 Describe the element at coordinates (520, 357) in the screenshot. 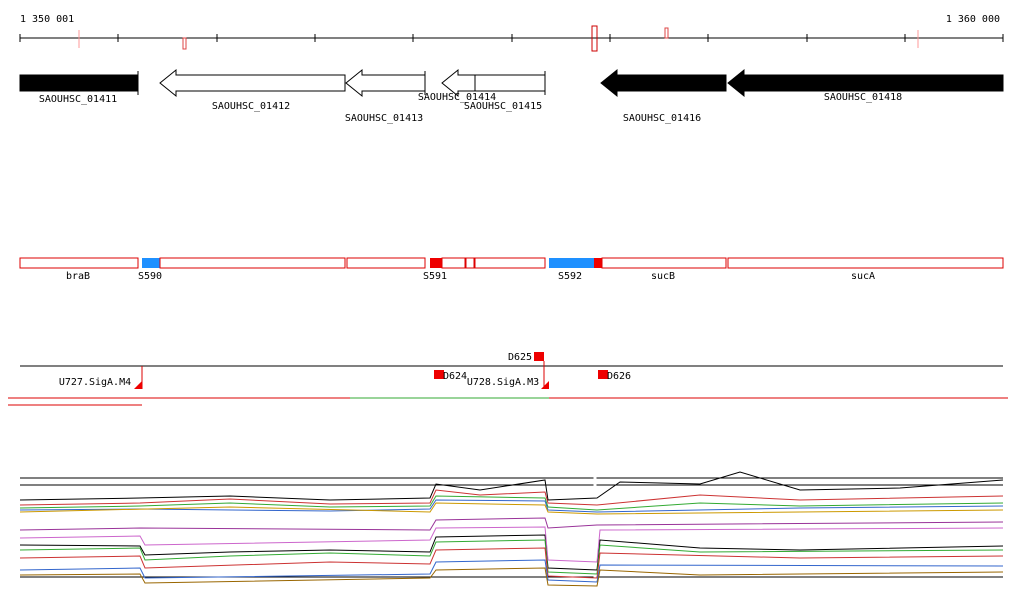

I see `feature-label: D625` at that location.